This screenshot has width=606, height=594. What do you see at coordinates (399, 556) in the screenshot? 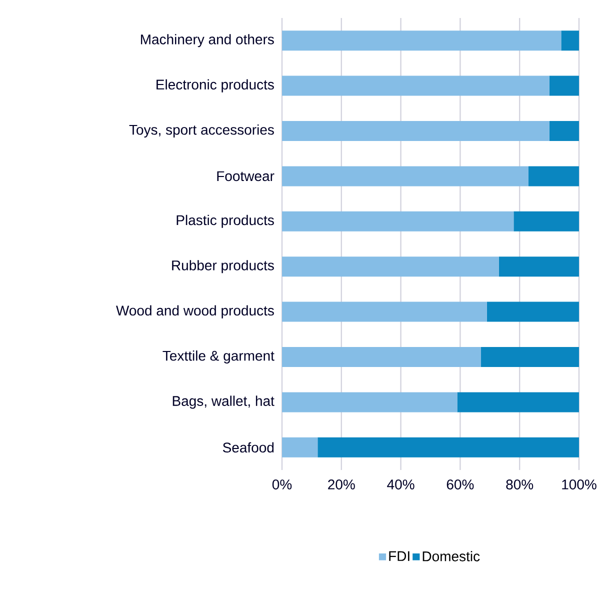
I see `legend-label: FDI` at bounding box center [399, 556].